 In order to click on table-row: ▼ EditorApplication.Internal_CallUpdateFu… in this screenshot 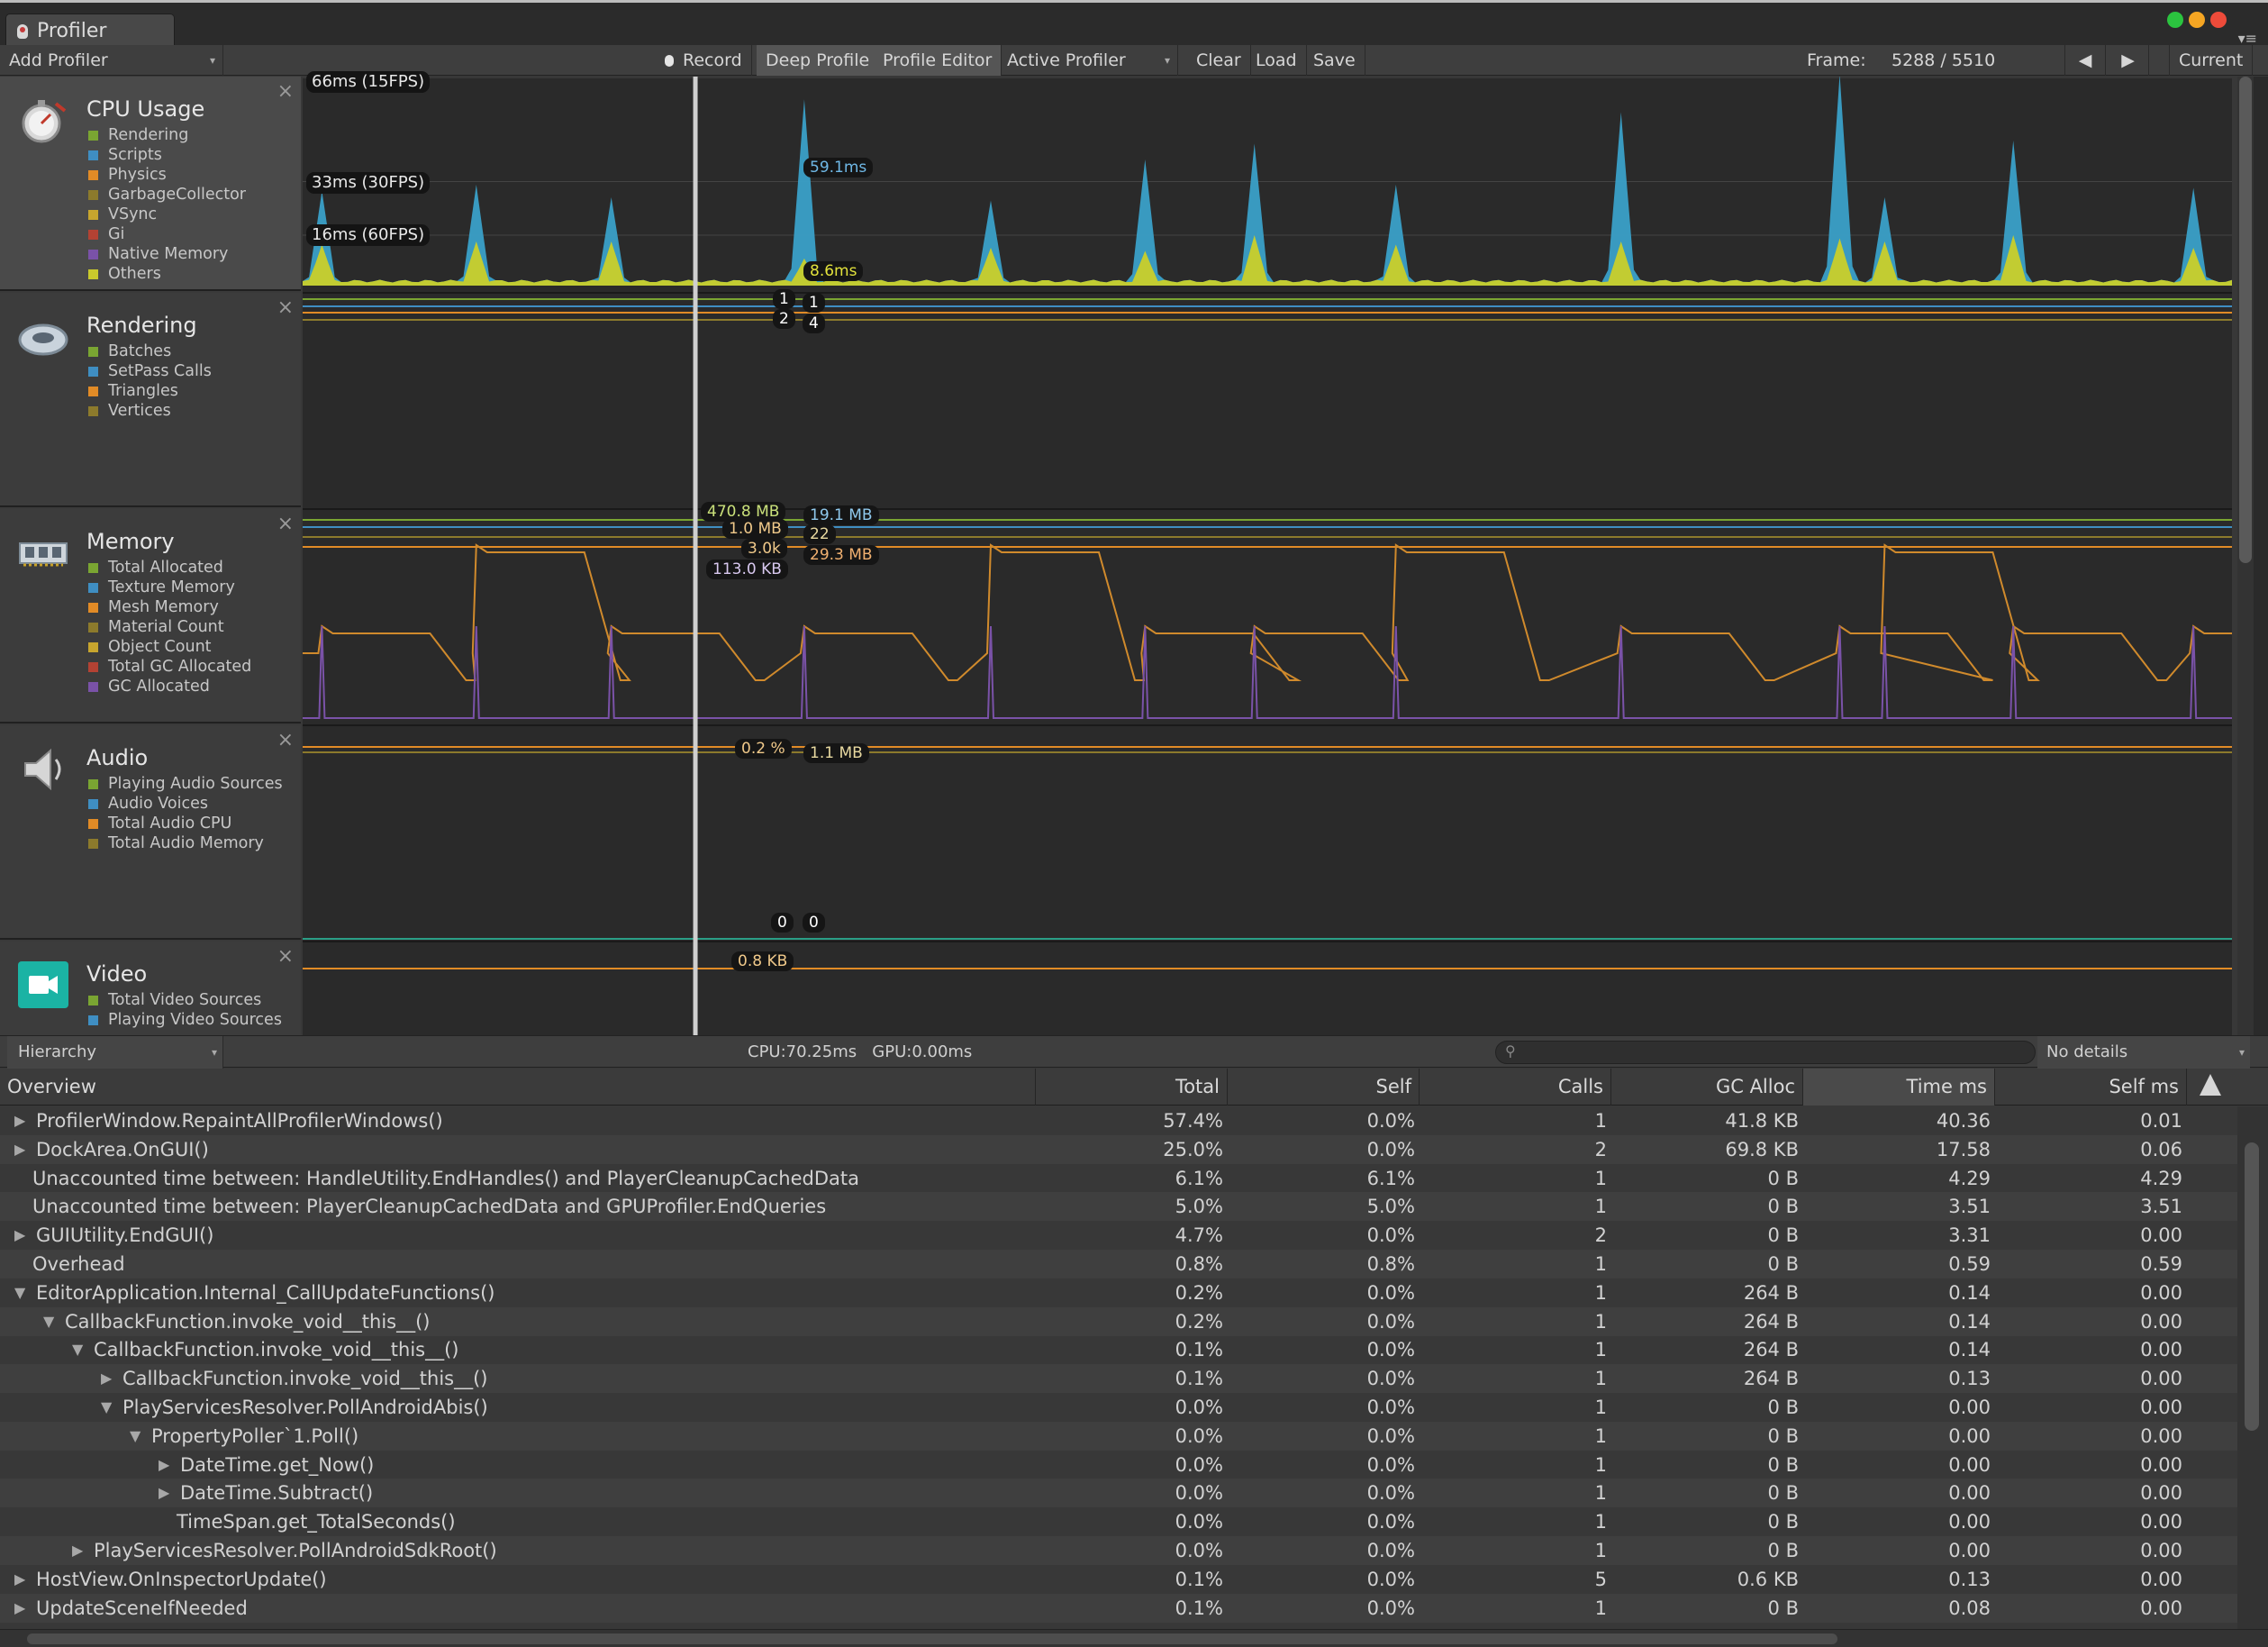, I will do `click(1118, 1292)`.